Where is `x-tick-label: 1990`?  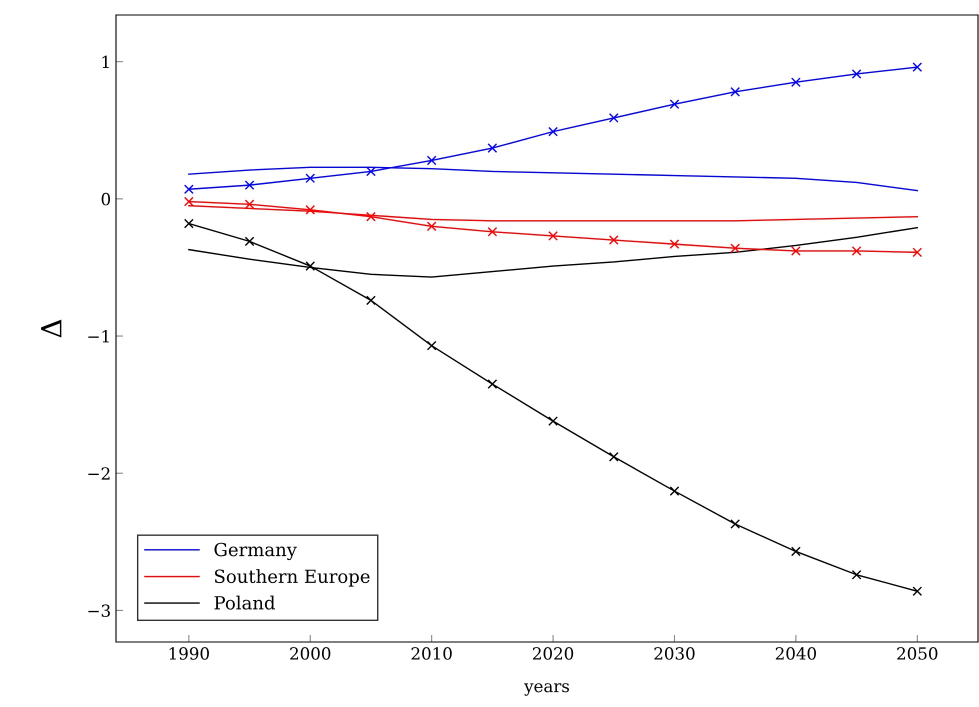 x-tick-label: 1990 is located at coordinates (189, 653).